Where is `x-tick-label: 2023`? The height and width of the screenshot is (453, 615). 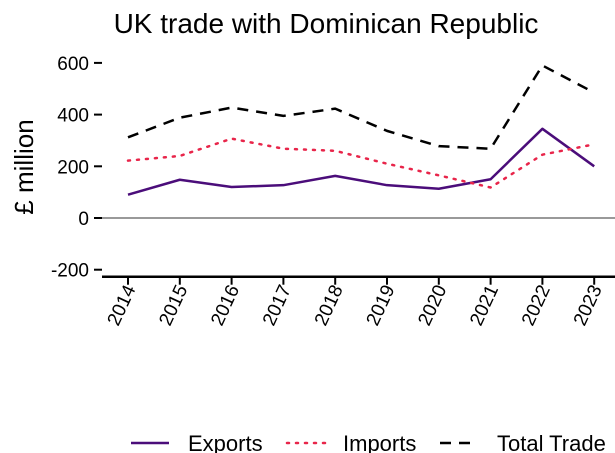 x-tick-label: 2023 is located at coordinates (588, 305).